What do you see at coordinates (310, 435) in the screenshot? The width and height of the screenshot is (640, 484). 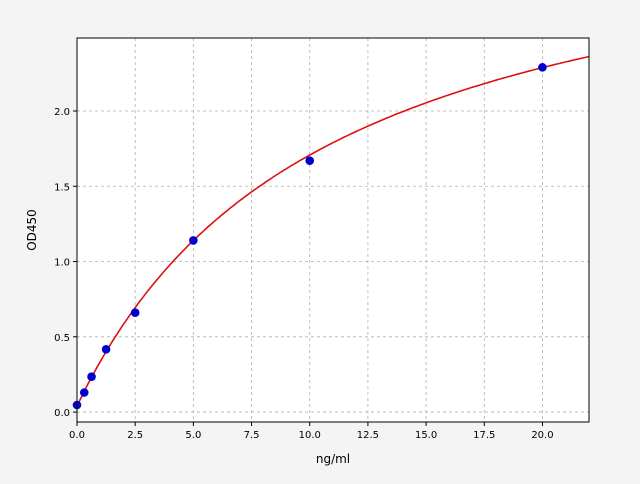 I see `x-tick-label: 10.0` at bounding box center [310, 435].